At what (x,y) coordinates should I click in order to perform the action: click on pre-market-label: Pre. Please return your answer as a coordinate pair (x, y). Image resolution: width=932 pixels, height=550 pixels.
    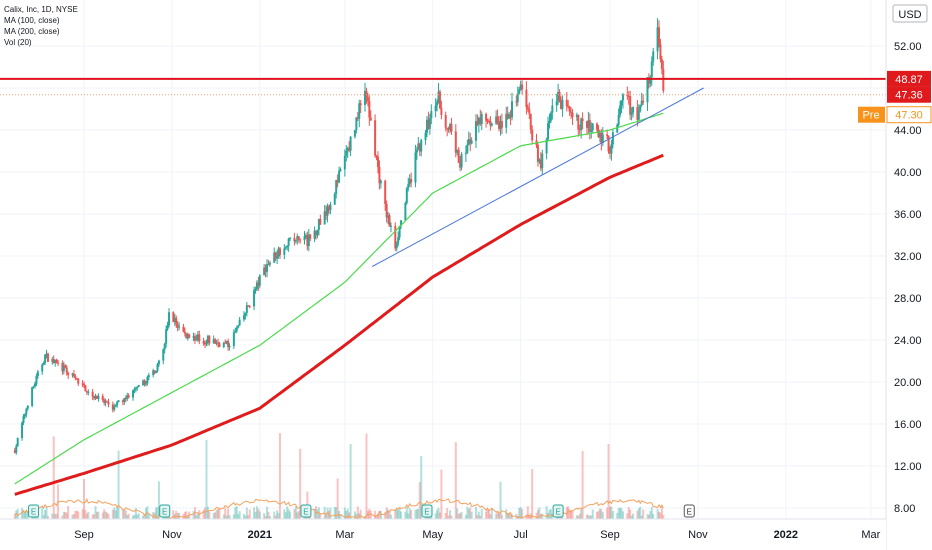
    Looking at the image, I should click on (870, 116).